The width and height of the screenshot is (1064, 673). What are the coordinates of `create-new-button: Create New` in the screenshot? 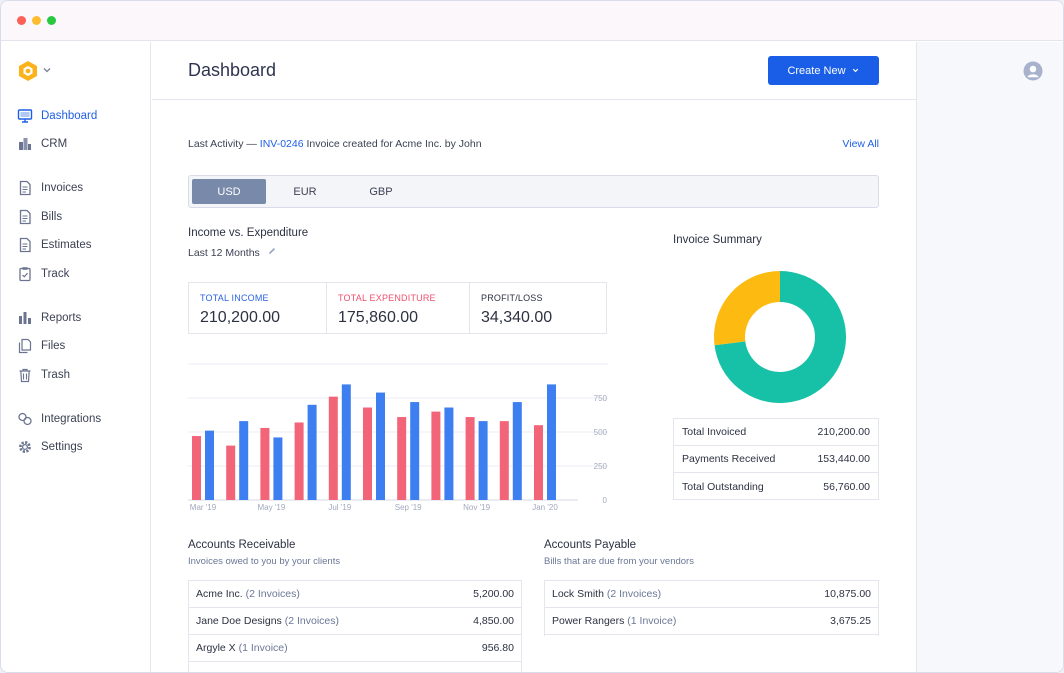 It's located at (823, 70).